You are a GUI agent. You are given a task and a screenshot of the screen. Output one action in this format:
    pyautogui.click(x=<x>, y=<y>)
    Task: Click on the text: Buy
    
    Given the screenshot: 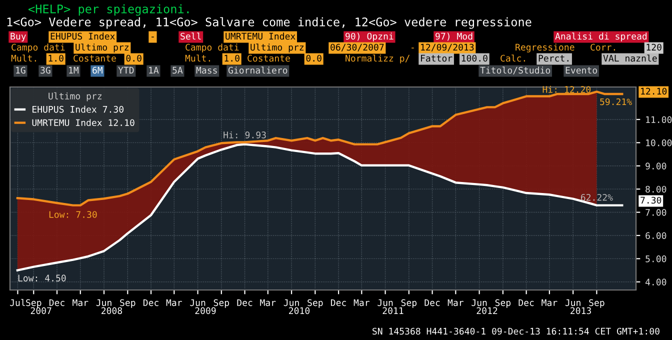 What is the action you would take?
    pyautogui.click(x=18, y=37)
    